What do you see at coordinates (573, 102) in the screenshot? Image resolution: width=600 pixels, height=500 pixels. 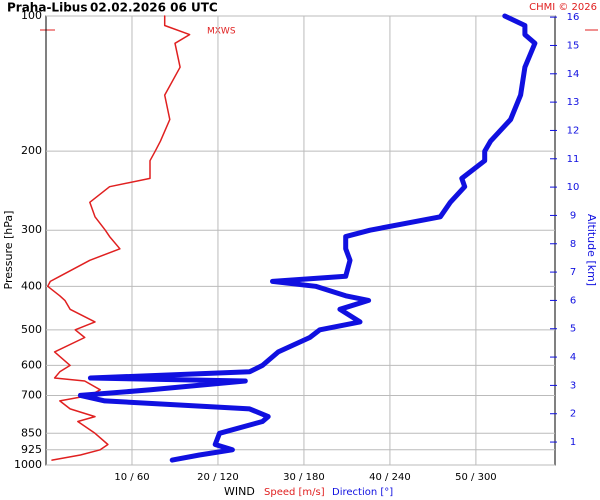 I see `y2-tick-label: 13` at bounding box center [573, 102].